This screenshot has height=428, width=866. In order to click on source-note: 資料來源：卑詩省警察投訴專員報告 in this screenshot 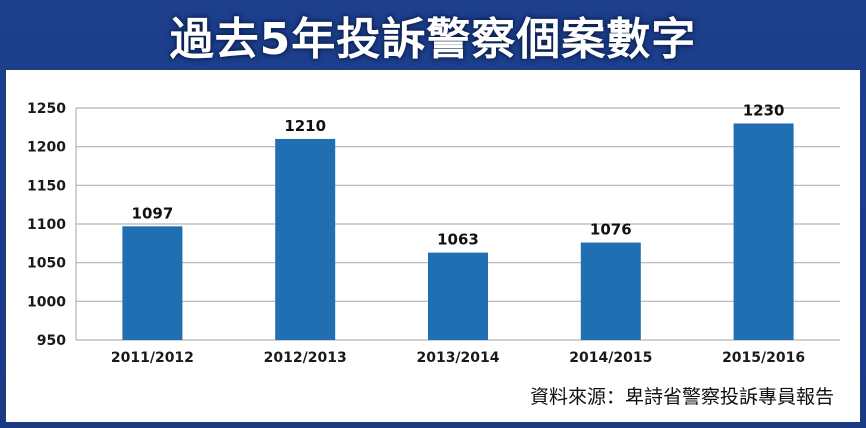, I will do `click(681, 397)`.